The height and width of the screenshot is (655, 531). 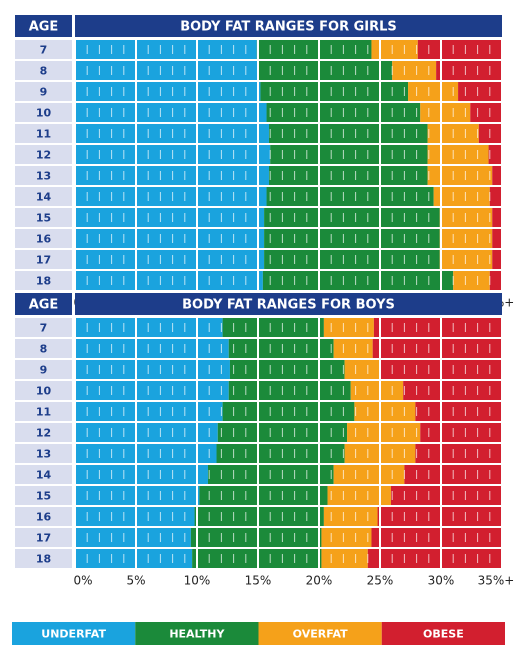 I want to click on x-tick-label: 15%, so click(x=258, y=581).